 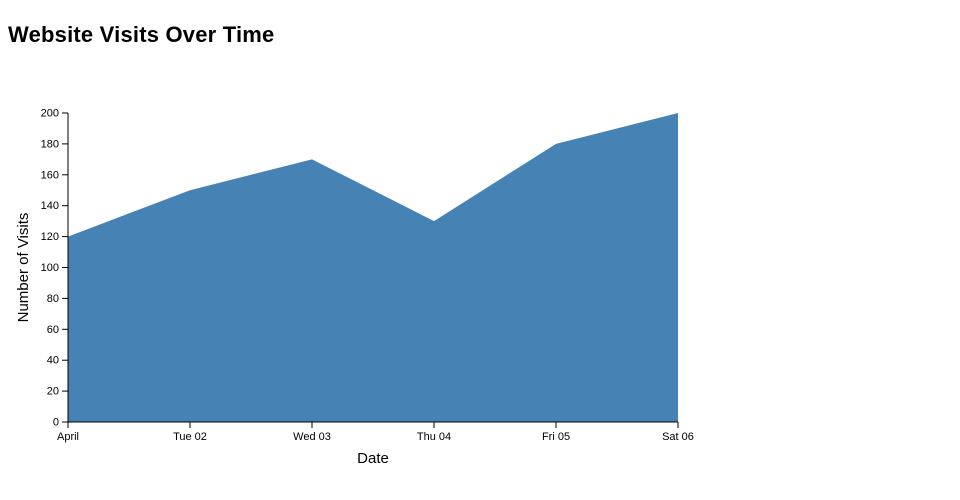 I want to click on x-tick-label: April, so click(x=68, y=437).